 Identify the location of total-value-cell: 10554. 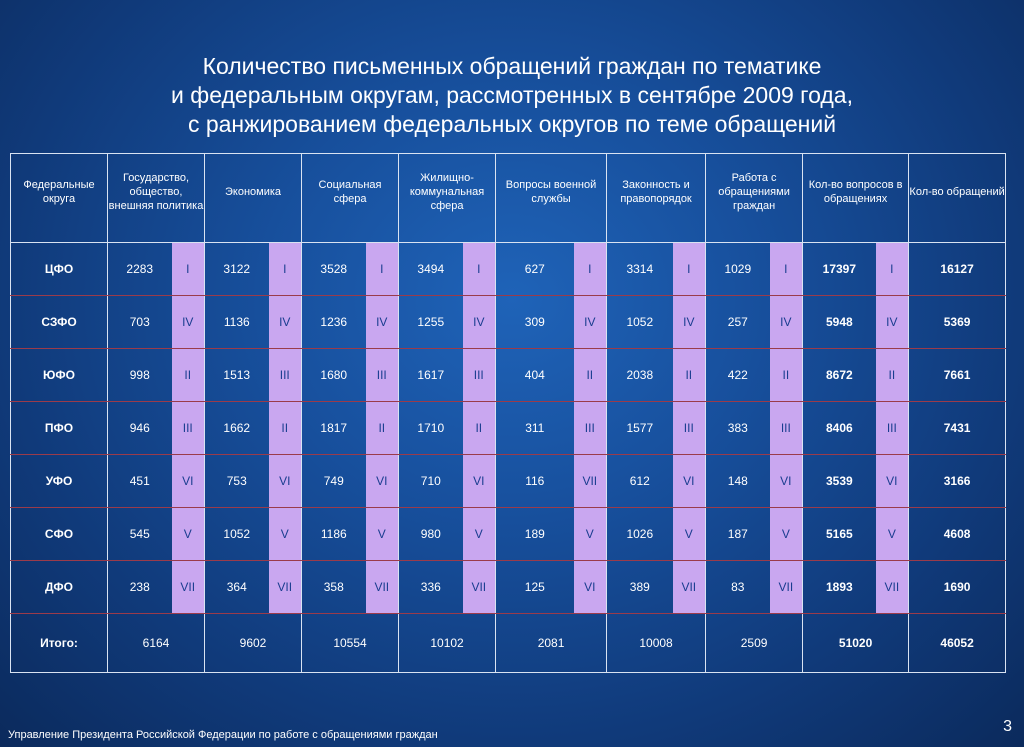
(350, 643).